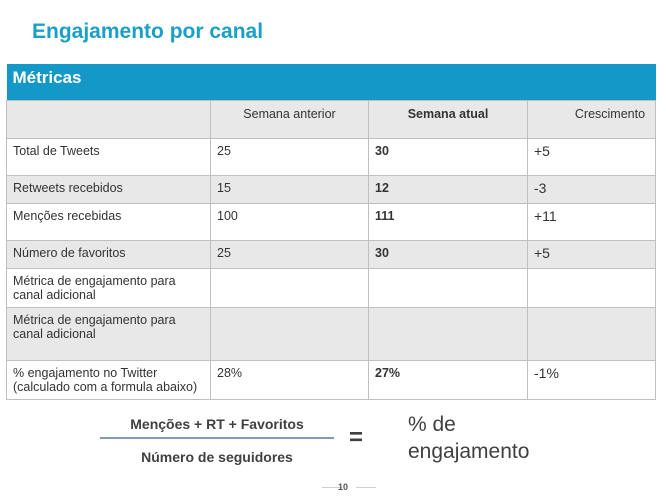  What do you see at coordinates (332, 487) in the screenshot?
I see `footer-divider-left` at bounding box center [332, 487].